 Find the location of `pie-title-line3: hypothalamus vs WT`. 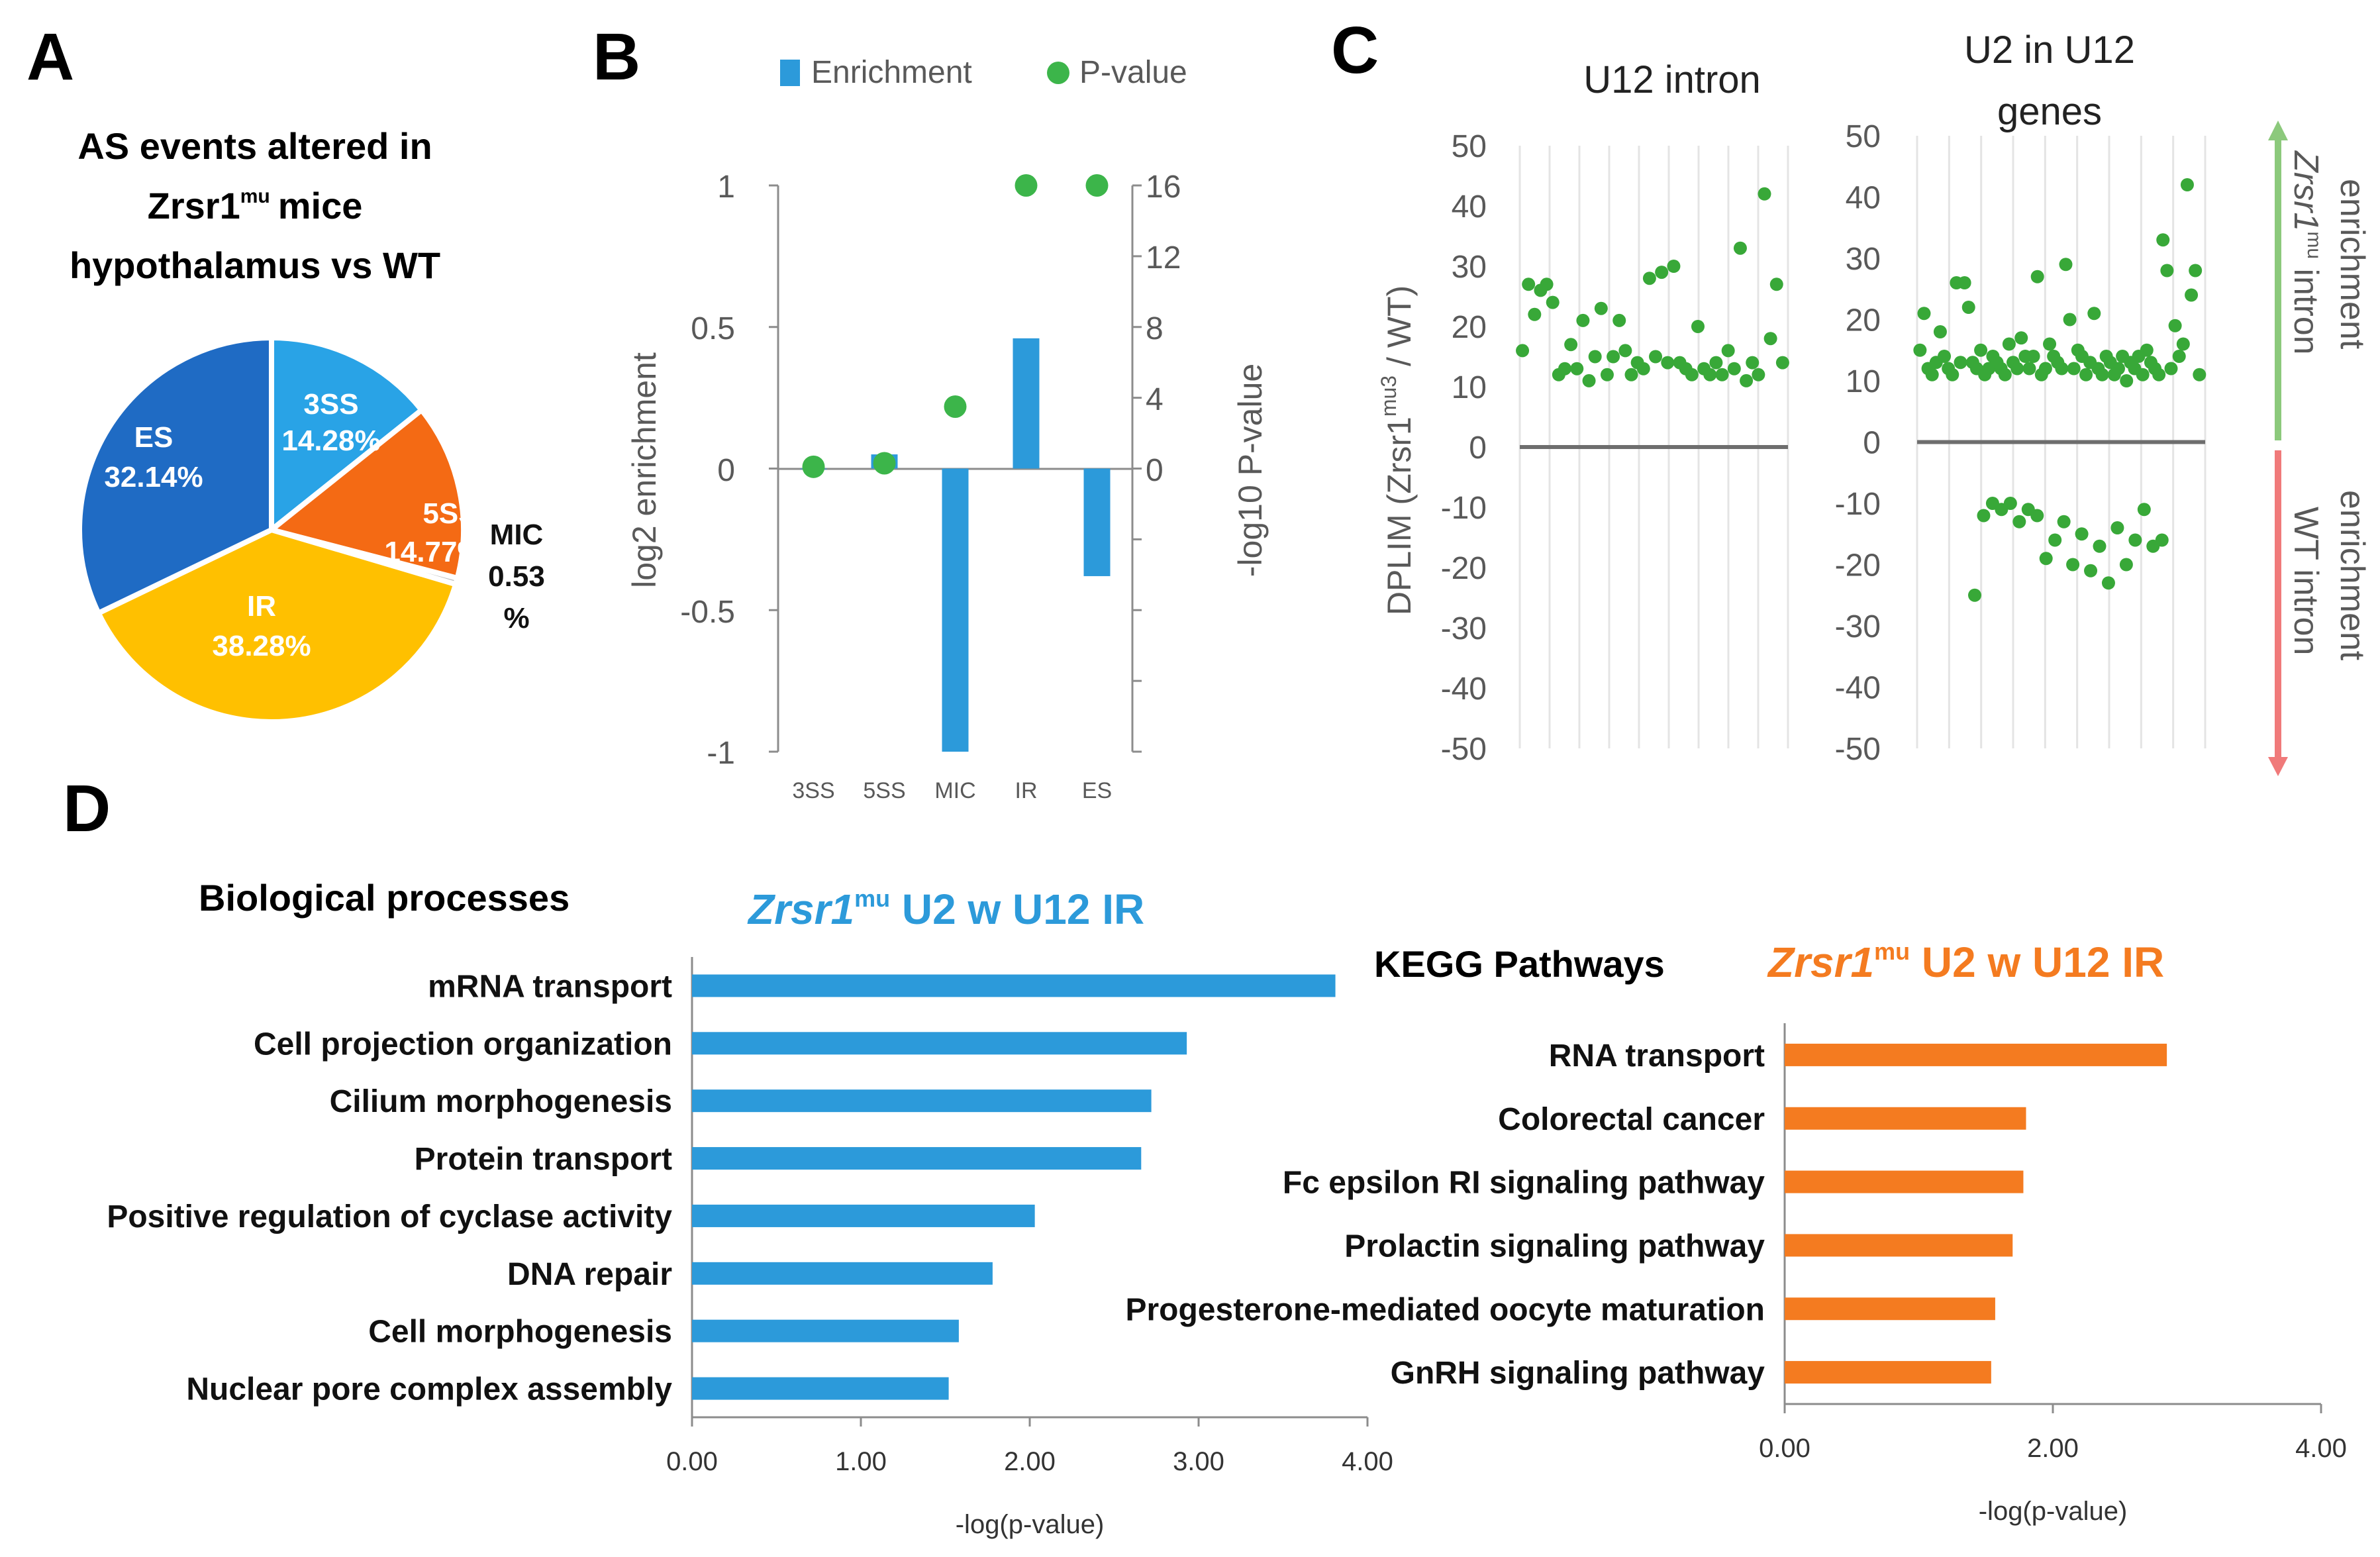

pie-title-line3: hypothalamus vs WT is located at coordinates (255, 265).